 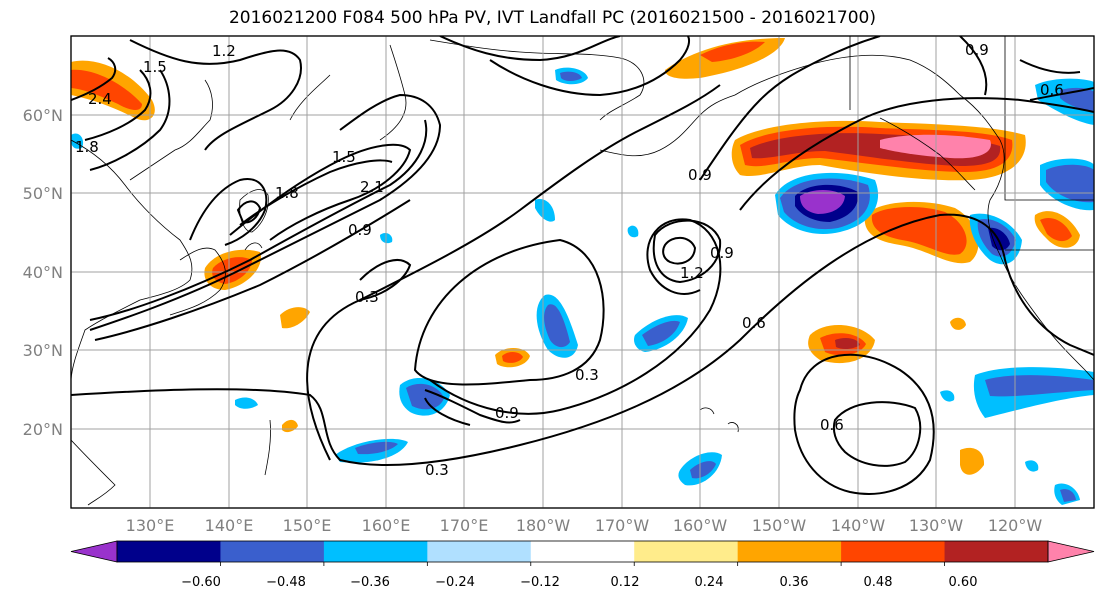 I want to click on colorbar-frame, so click(x=582, y=551).